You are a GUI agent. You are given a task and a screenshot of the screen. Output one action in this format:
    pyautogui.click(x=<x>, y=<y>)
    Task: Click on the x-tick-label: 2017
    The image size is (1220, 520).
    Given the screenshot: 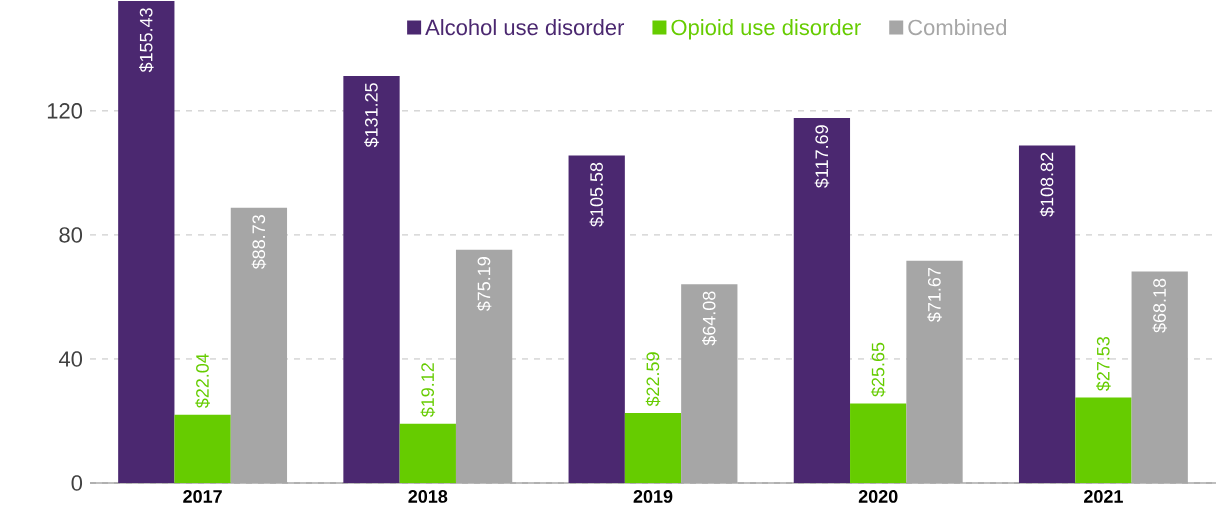 What is the action you would take?
    pyautogui.click(x=202, y=496)
    